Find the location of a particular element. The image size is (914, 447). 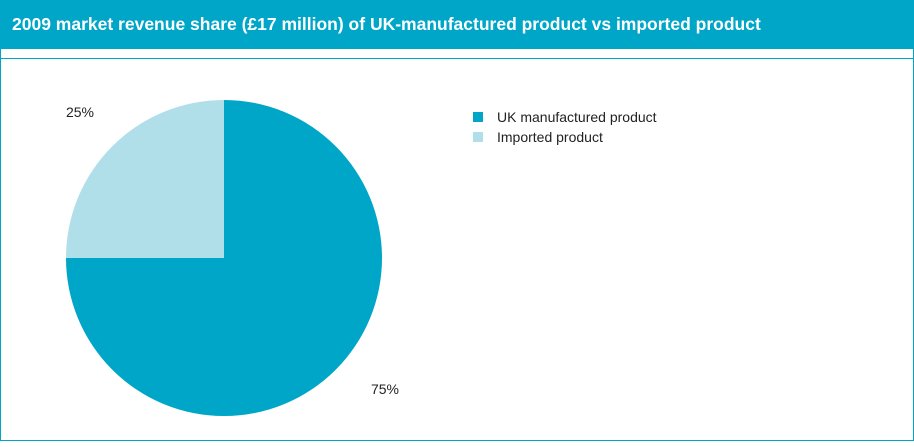

legend: UK manufactured product Imported product is located at coordinates (565, 127).